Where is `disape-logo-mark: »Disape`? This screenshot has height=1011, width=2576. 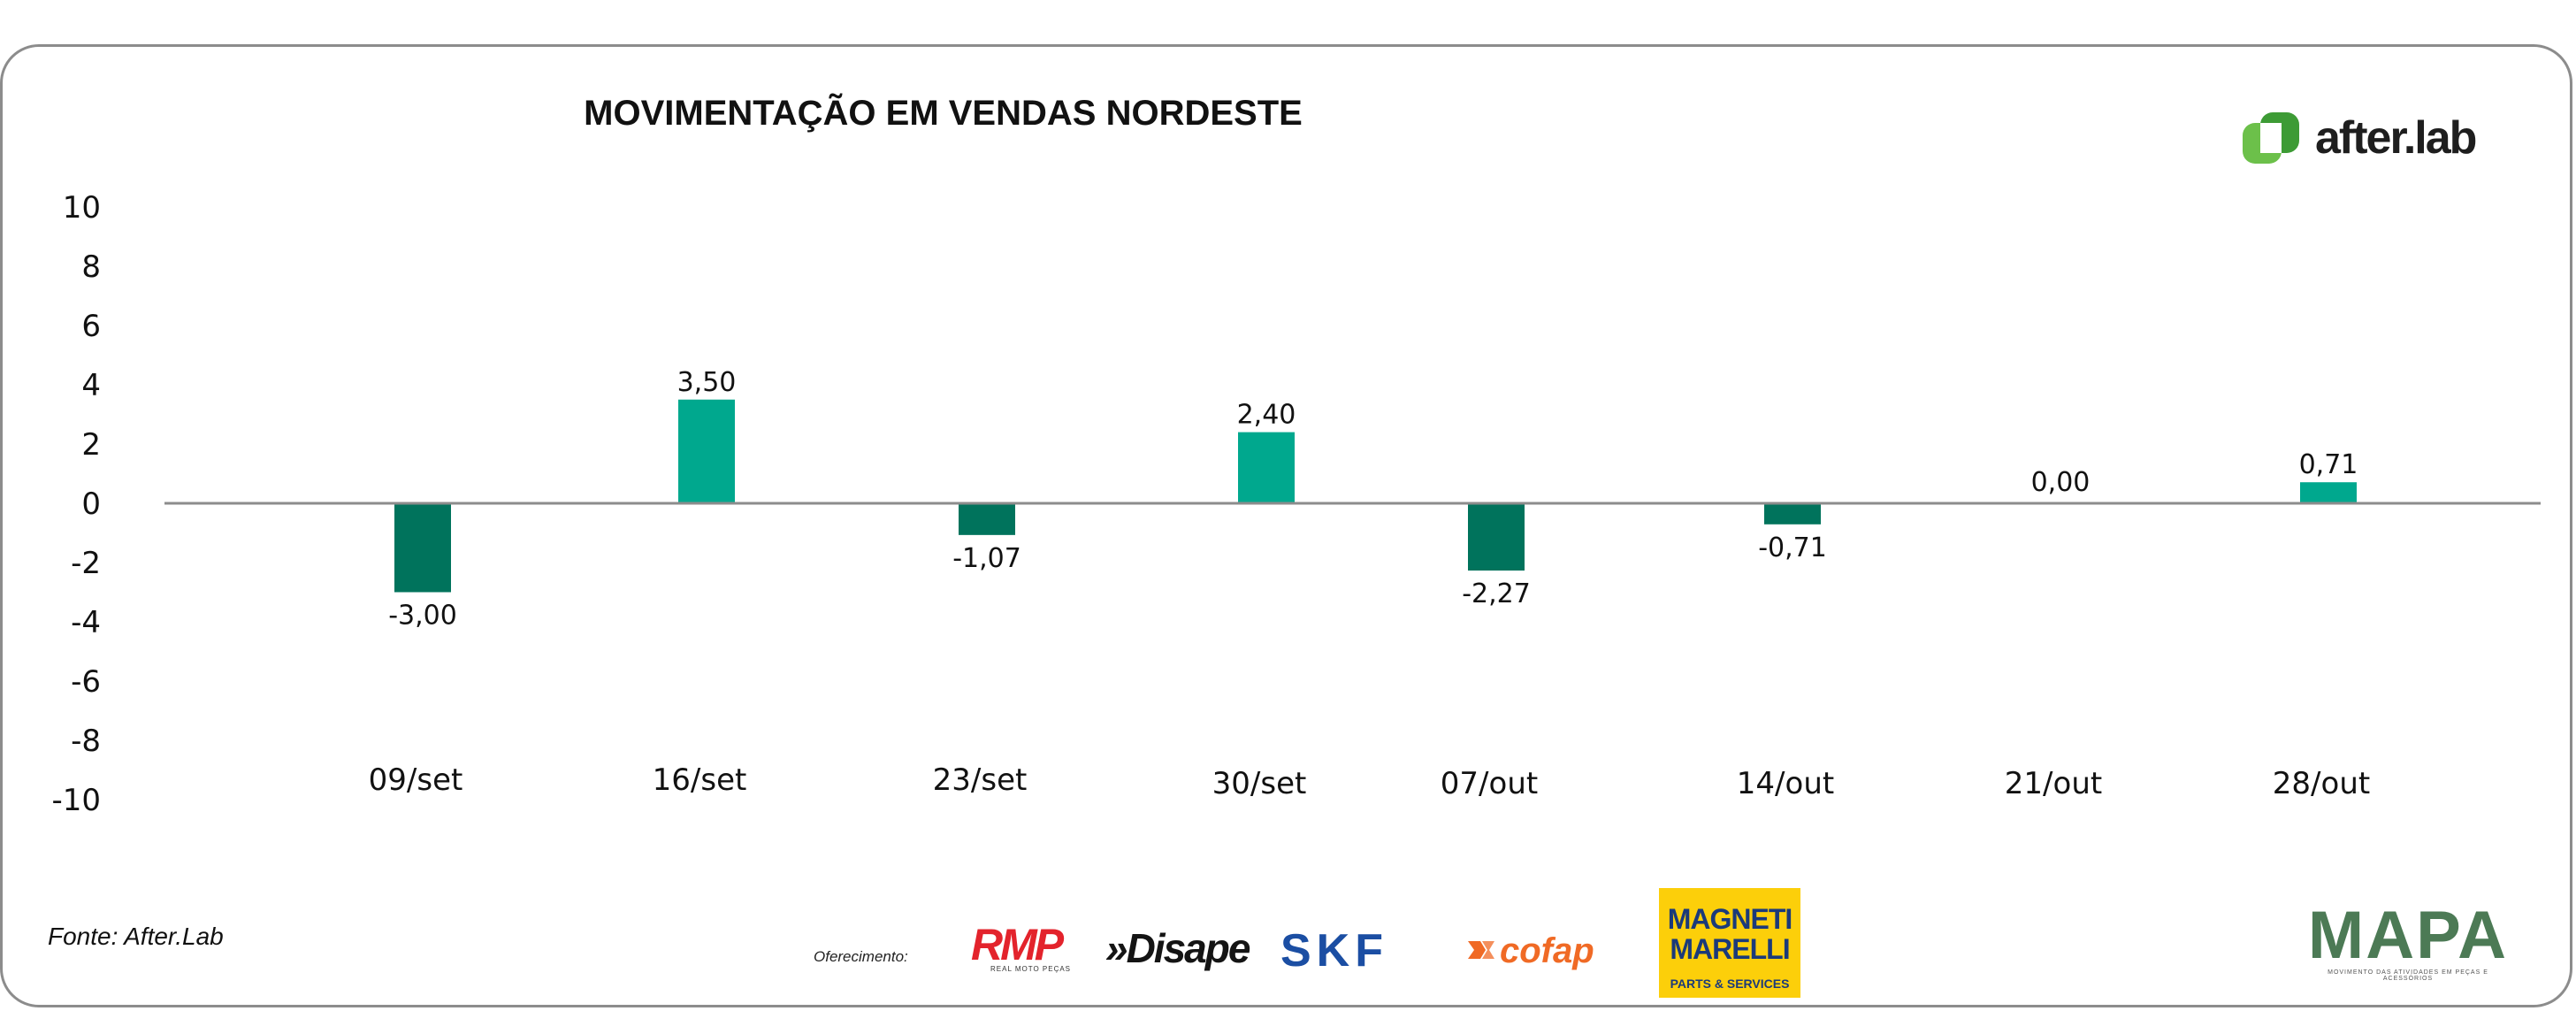
disape-logo-mark: »Disape is located at coordinates (1178, 948).